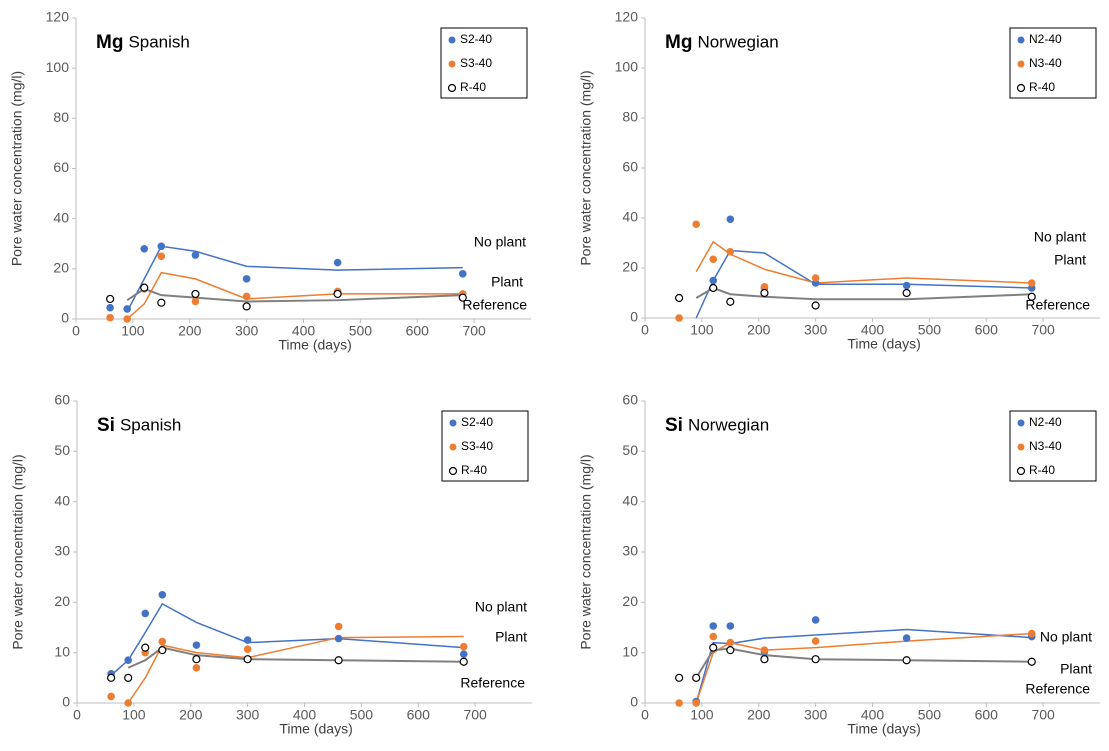 The width and height of the screenshot is (1109, 751). Describe the element at coordinates (133, 331) in the screenshot. I see `x-tick-label: 100` at that location.